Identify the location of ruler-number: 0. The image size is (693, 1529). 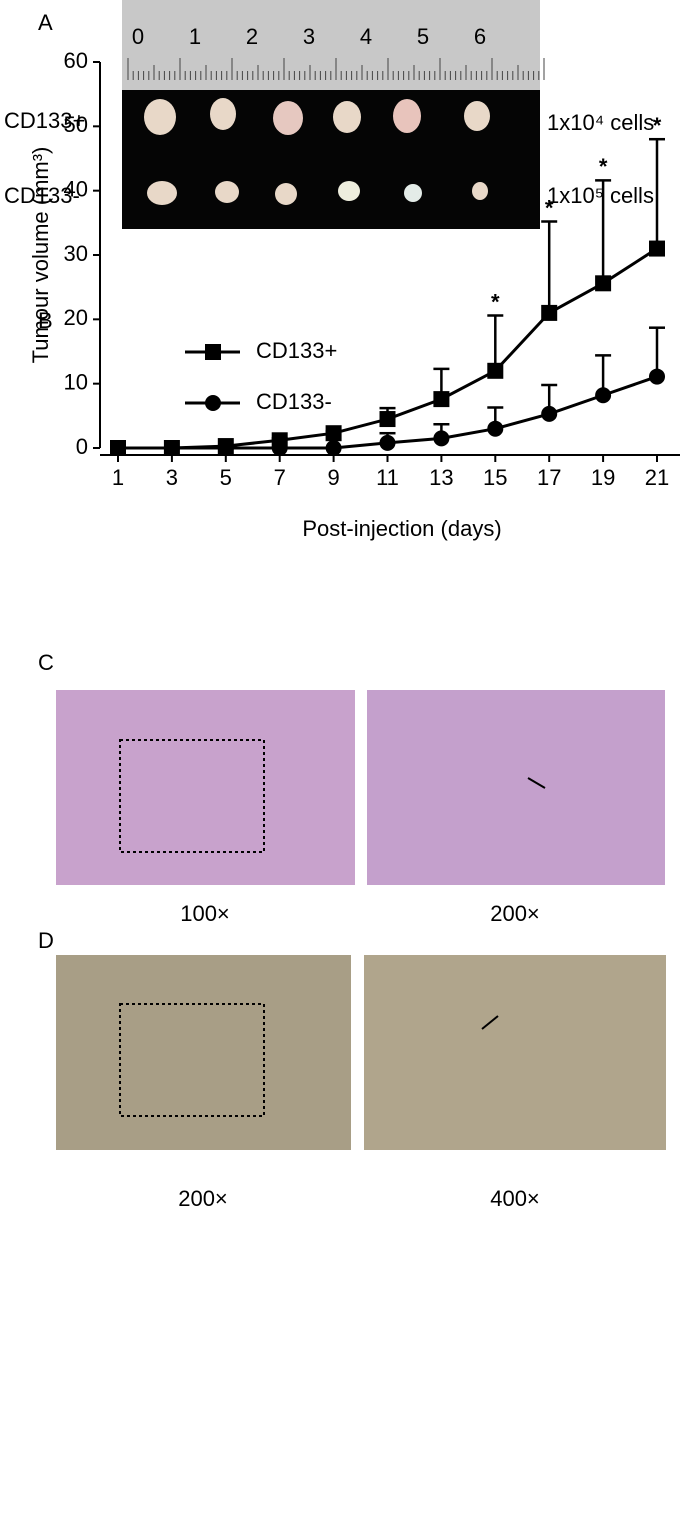
(138, 36).